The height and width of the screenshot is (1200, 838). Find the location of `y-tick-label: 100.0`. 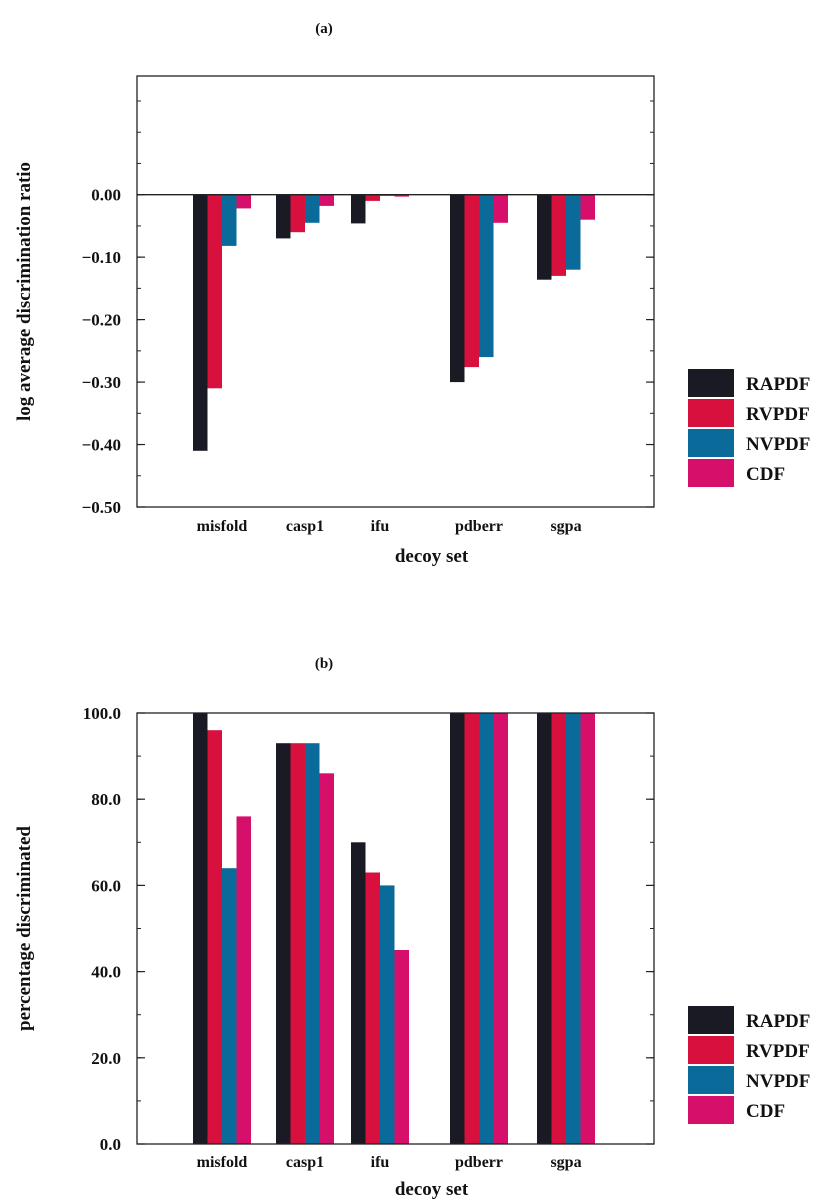

y-tick-label: 100.0 is located at coordinates (102, 713).